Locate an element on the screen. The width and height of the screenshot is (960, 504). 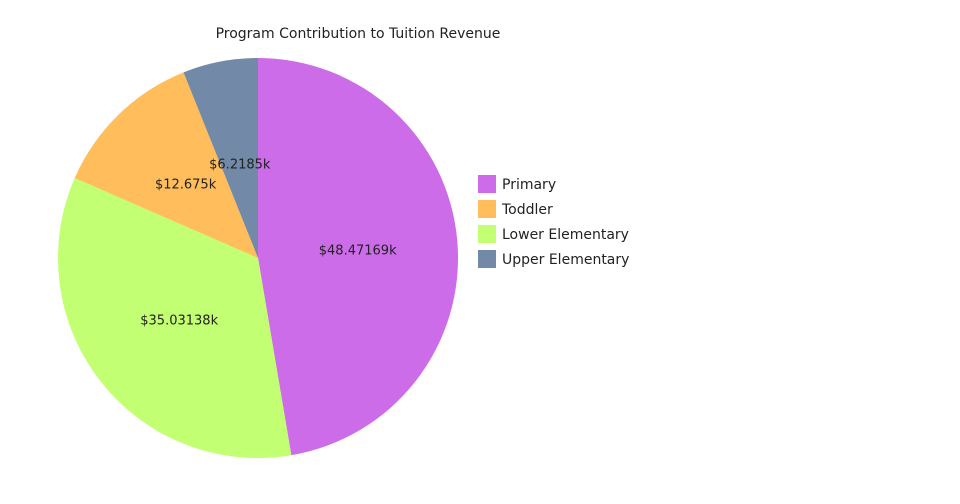
legend-item-primary: Primary is located at coordinates (517, 184).